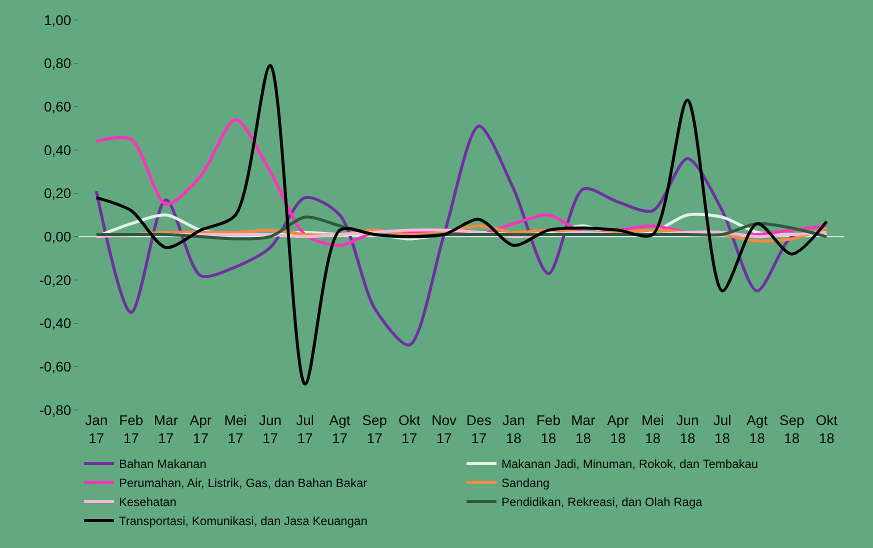  I want to click on x-tick-label: Jan 18, so click(513, 429).